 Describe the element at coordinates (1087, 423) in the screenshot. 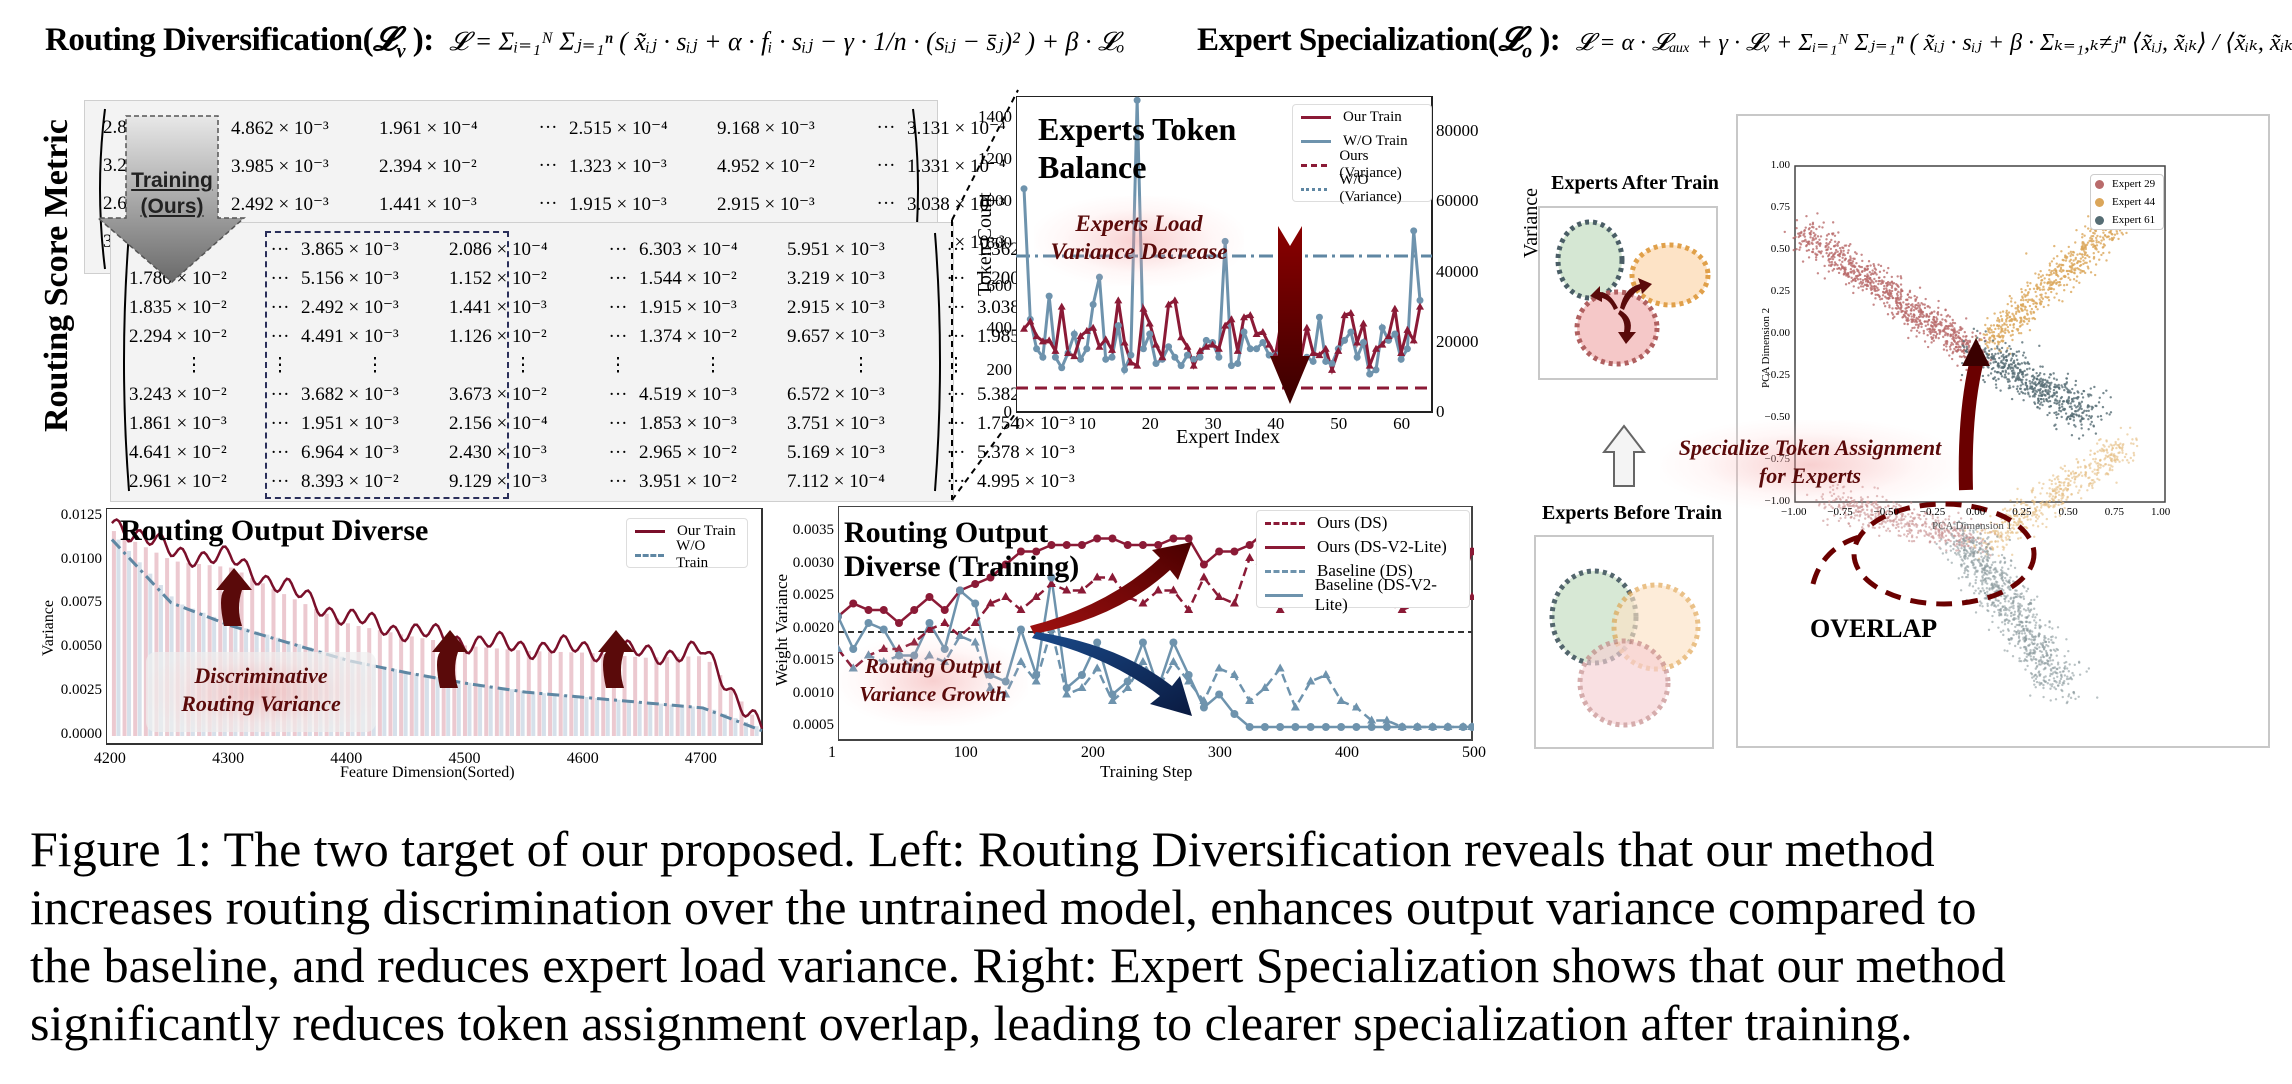

I see `tick-label: 10` at that location.